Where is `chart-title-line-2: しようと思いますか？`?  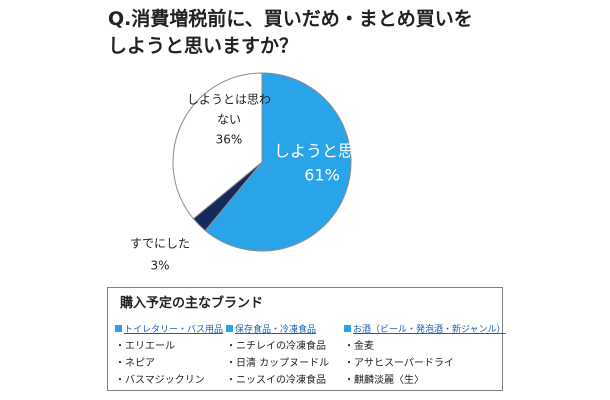 chart-title-line-2: しようと思いますか？ is located at coordinates (203, 46).